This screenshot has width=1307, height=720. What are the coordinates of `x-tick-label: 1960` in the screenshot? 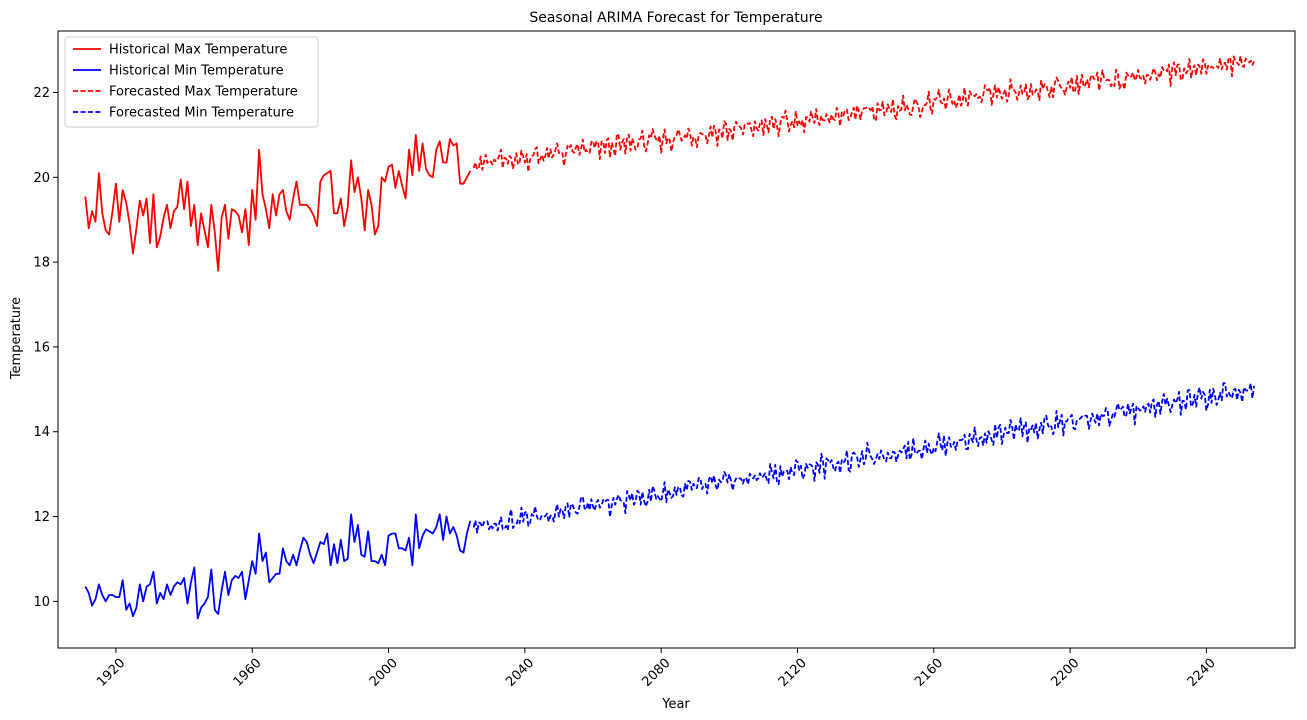 It's located at (248, 673).